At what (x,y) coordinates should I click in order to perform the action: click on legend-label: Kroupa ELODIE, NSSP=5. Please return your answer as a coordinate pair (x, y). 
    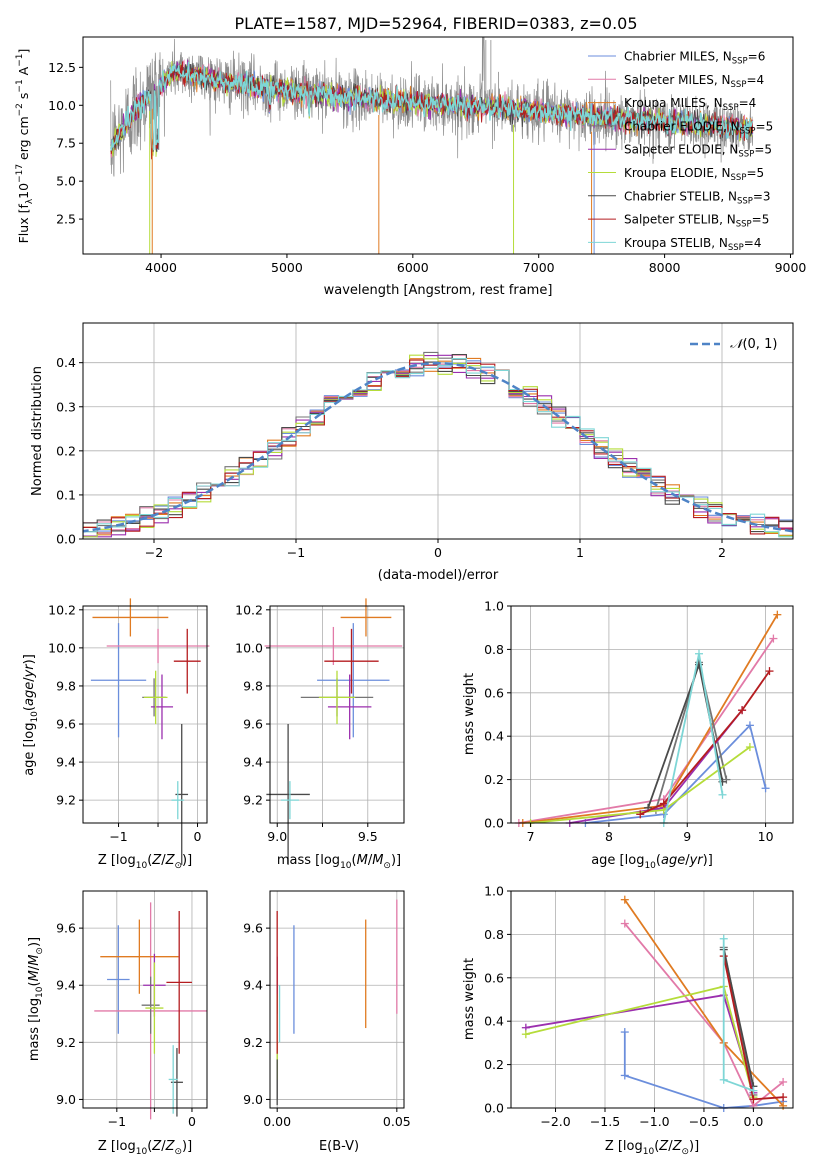
    Looking at the image, I should click on (694, 174).